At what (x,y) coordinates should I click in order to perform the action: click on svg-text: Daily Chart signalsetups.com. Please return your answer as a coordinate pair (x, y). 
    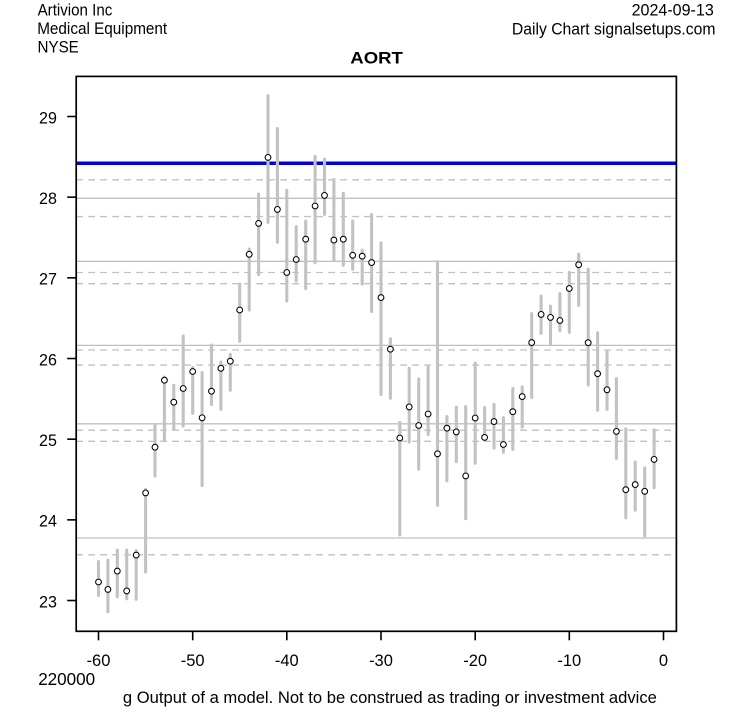
    Looking at the image, I should click on (614, 30).